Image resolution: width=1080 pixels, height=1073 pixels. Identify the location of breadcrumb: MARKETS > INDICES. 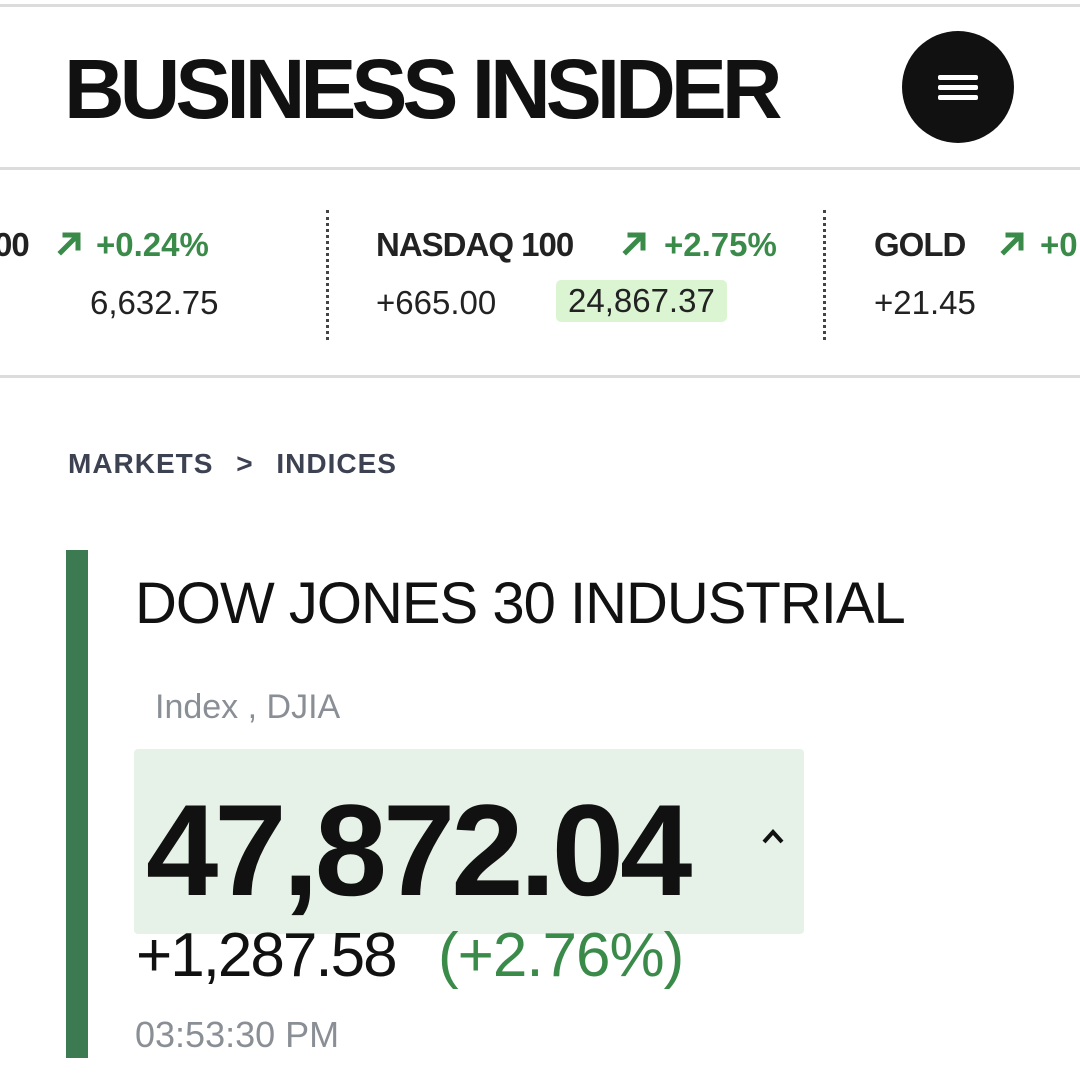
(232, 464).